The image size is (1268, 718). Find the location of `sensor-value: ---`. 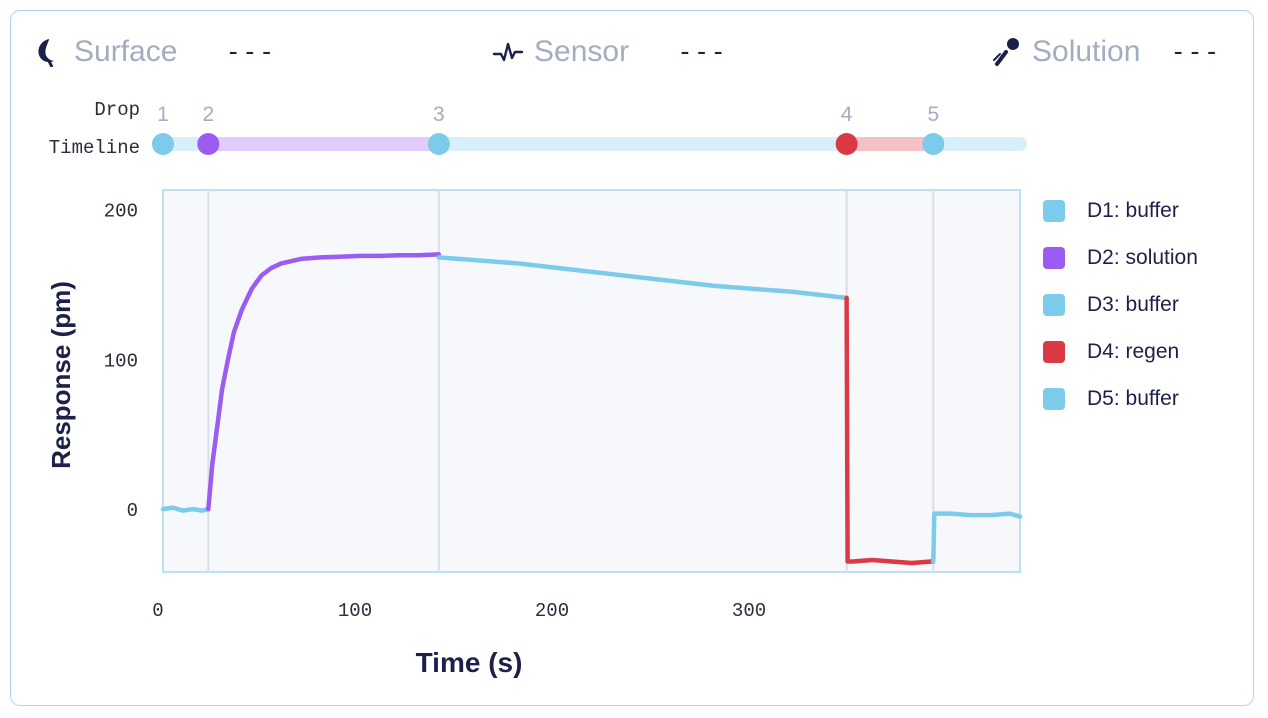

sensor-value: --- is located at coordinates (702, 52).